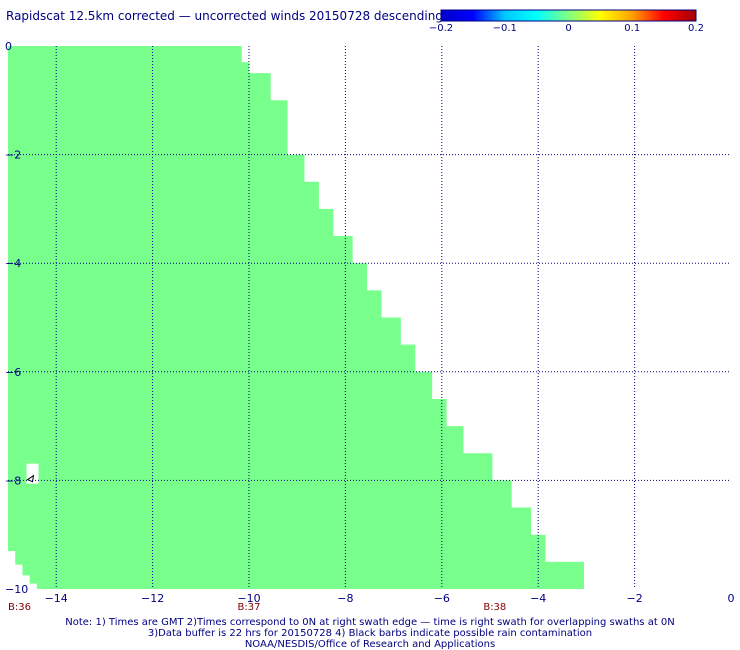  Describe the element at coordinates (731, 598) in the screenshot. I see `x-tick-label: 0` at that location.